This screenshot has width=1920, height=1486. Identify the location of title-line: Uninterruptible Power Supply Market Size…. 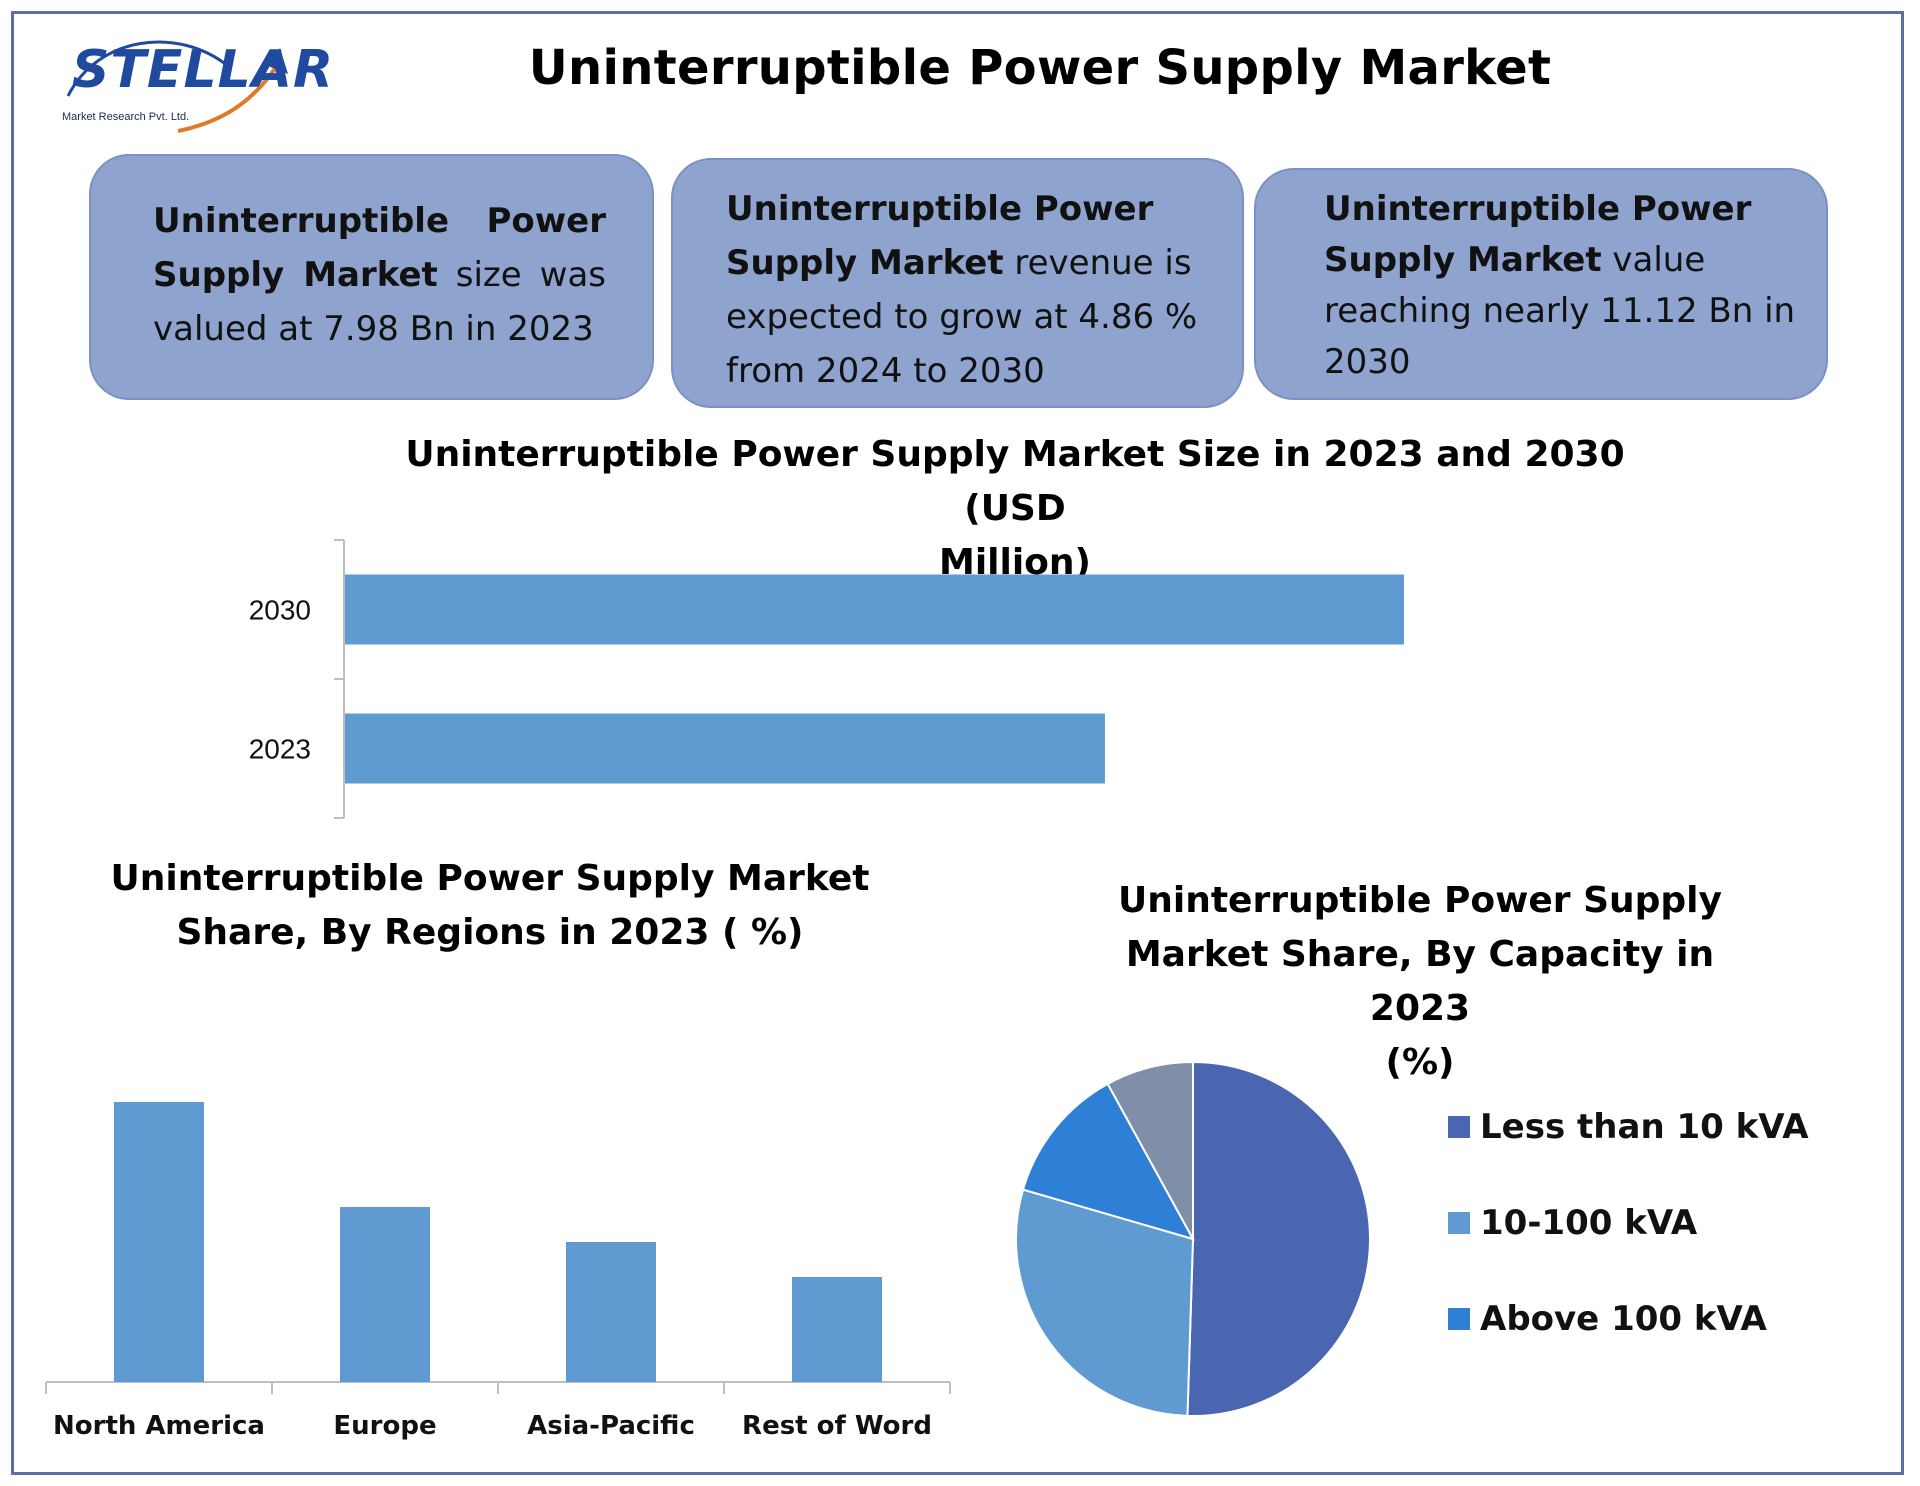
(1015, 481).